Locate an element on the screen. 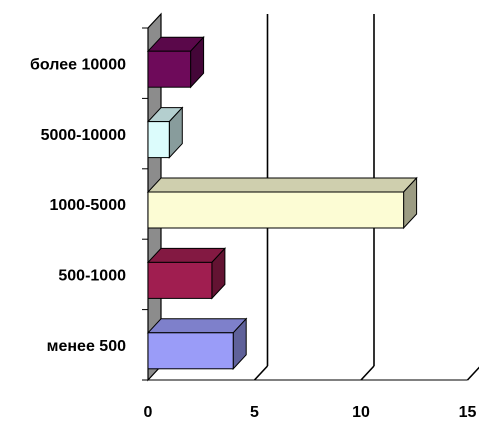  category-label: 5000-10000 is located at coordinates (84, 135).